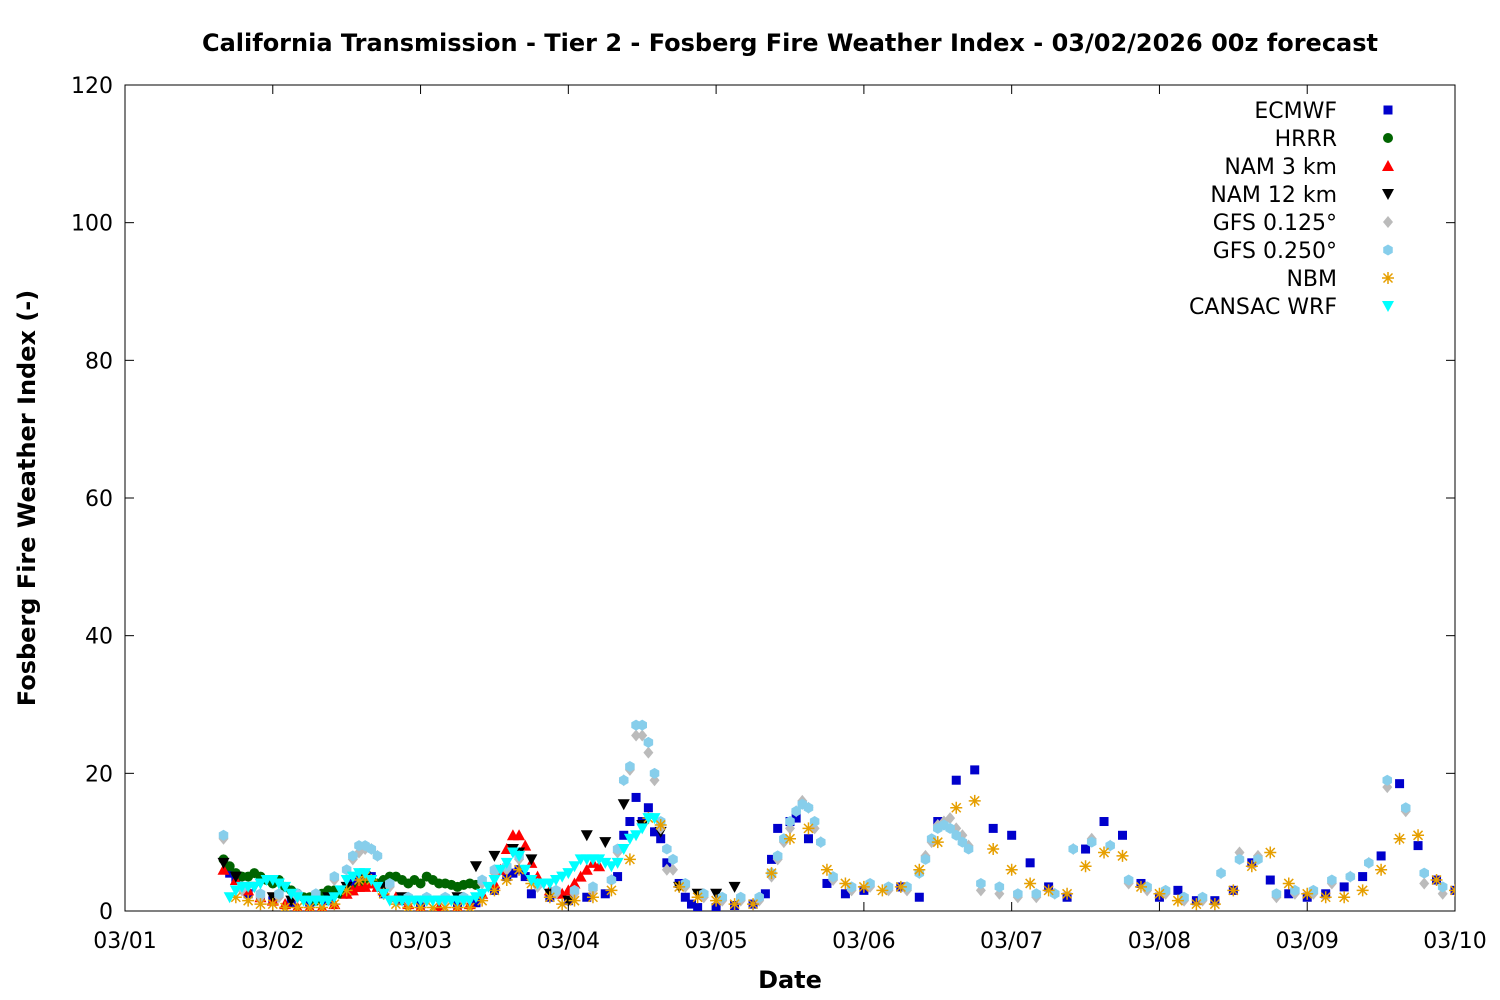 The height and width of the screenshot is (1000, 1500). I want to click on legend-label: GFS 0.125°, so click(1275, 223).